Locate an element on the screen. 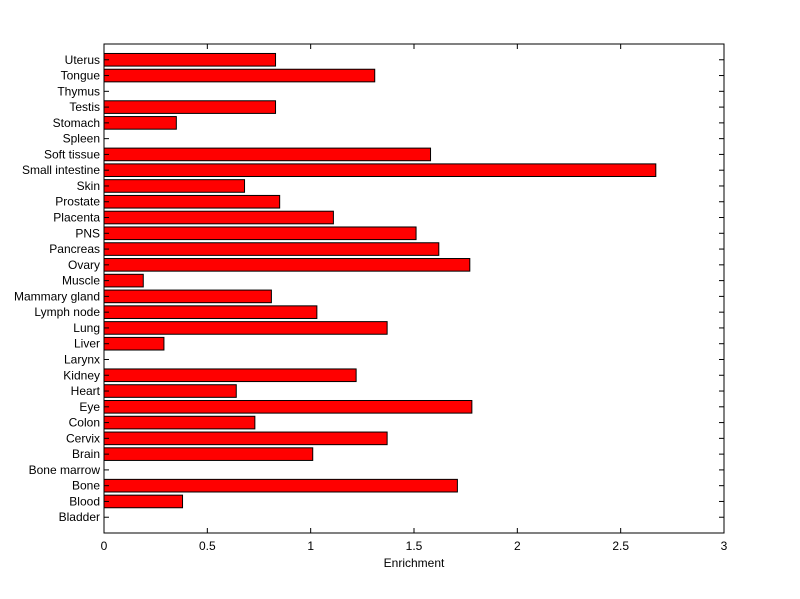 Image resolution: width=800 pixels, height=599 pixels. y-tick-label: Brain is located at coordinates (86, 454).